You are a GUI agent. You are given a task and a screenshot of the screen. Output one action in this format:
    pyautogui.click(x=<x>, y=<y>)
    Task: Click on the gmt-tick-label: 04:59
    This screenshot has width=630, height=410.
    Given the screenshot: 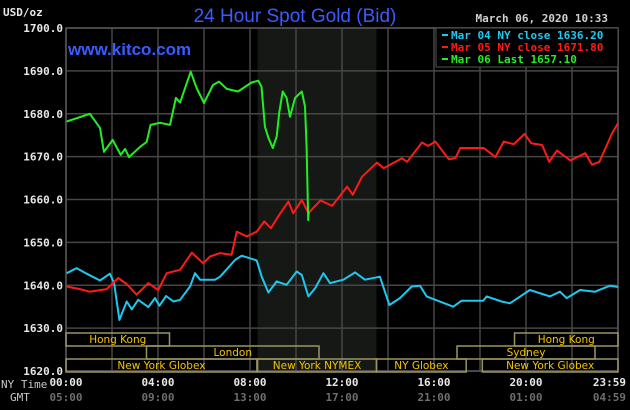 What is the action you would take?
    pyautogui.click(x=609, y=397)
    